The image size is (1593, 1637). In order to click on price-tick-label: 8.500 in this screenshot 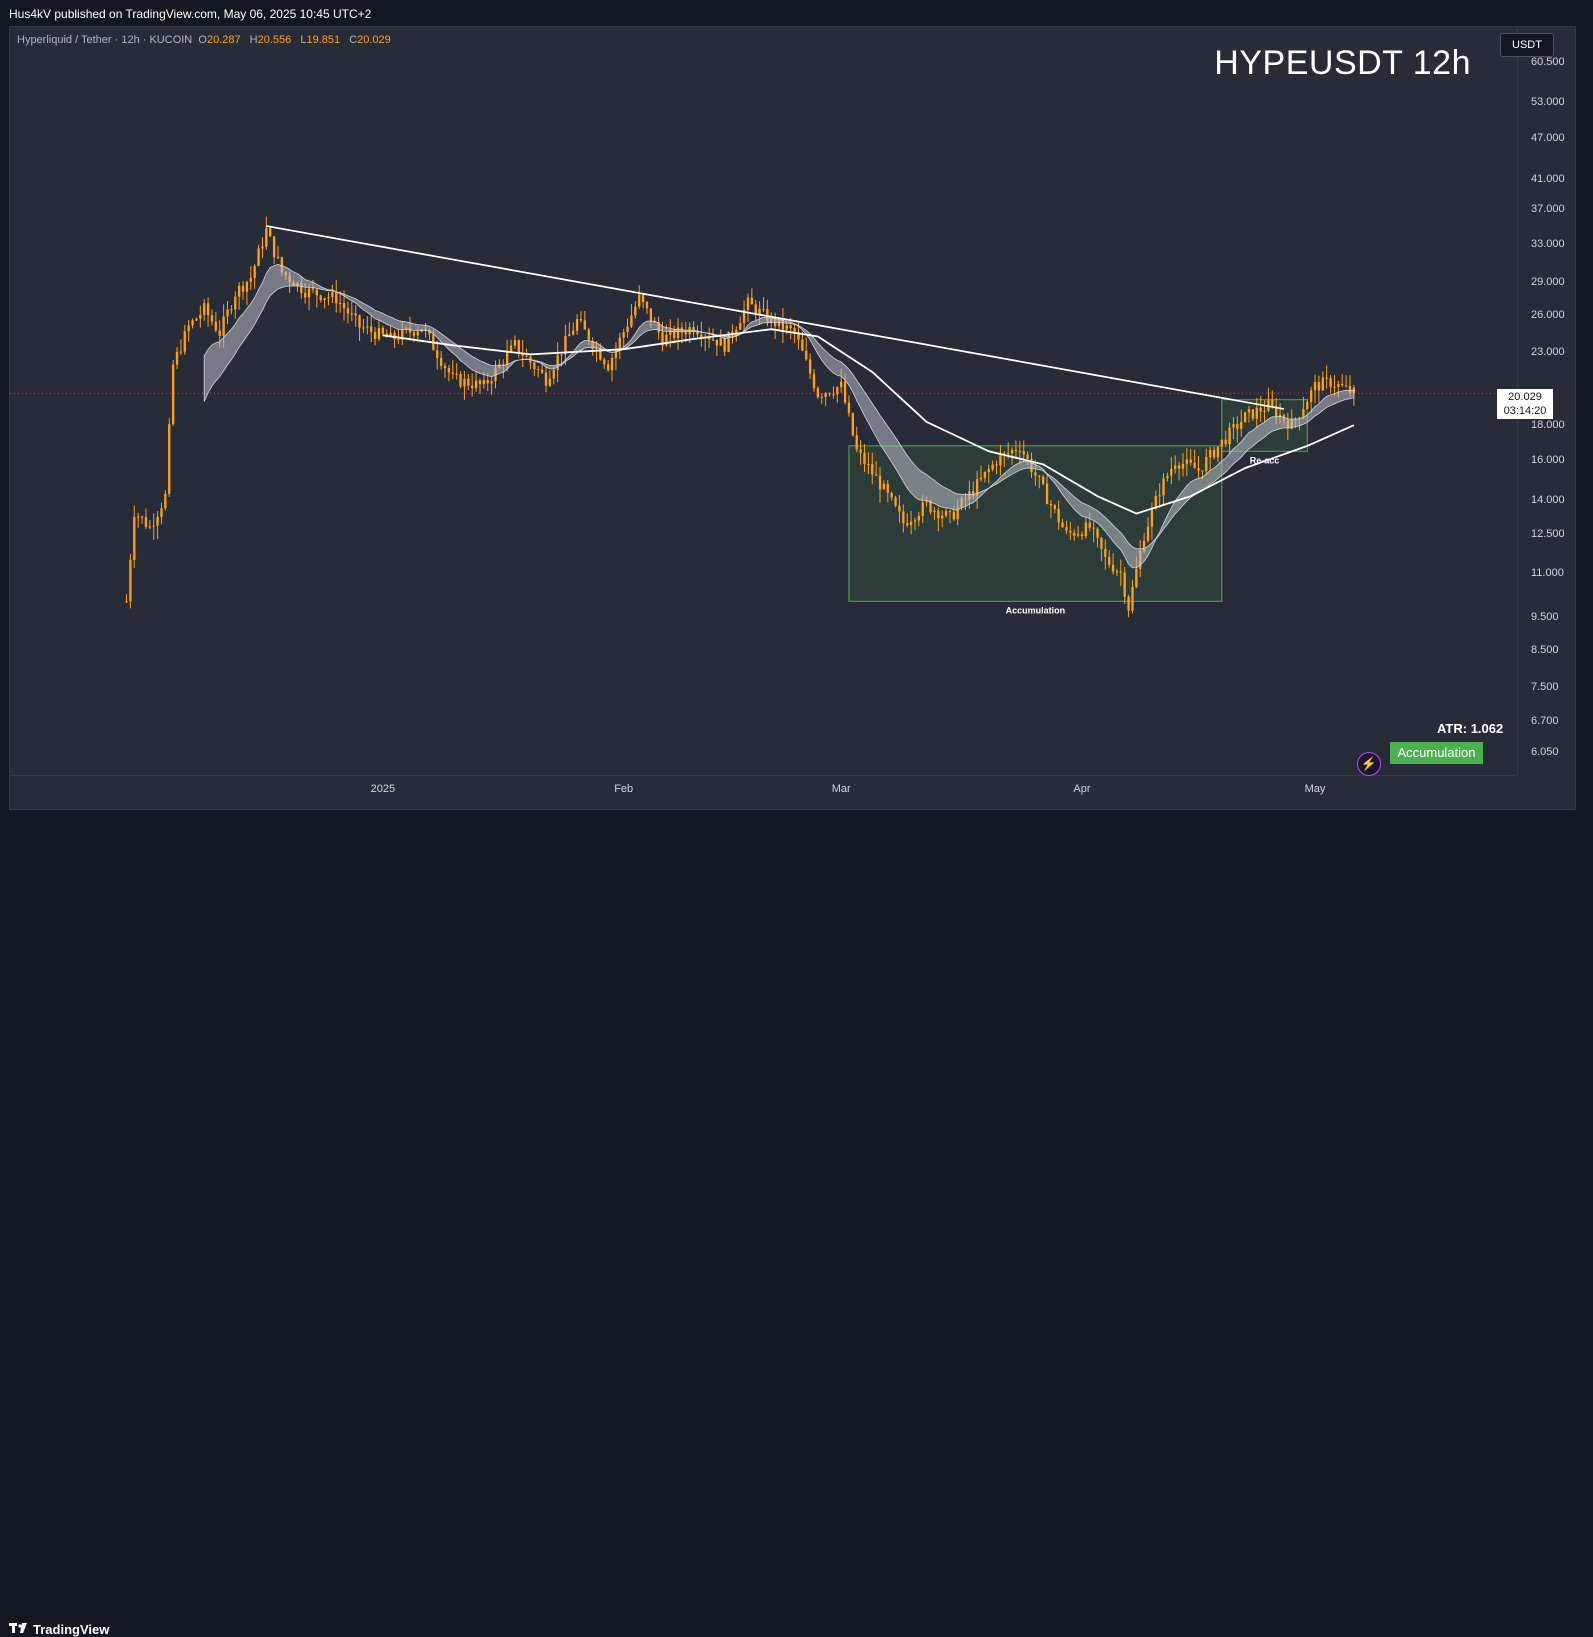, I will do `click(1545, 649)`.